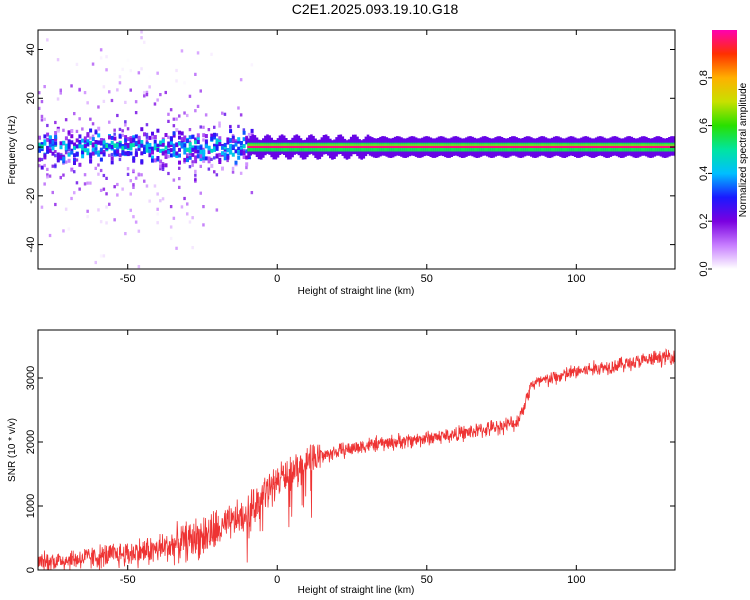 The height and width of the screenshot is (600, 750). I want to click on y-tick-label: 3000, so click(31, 378).